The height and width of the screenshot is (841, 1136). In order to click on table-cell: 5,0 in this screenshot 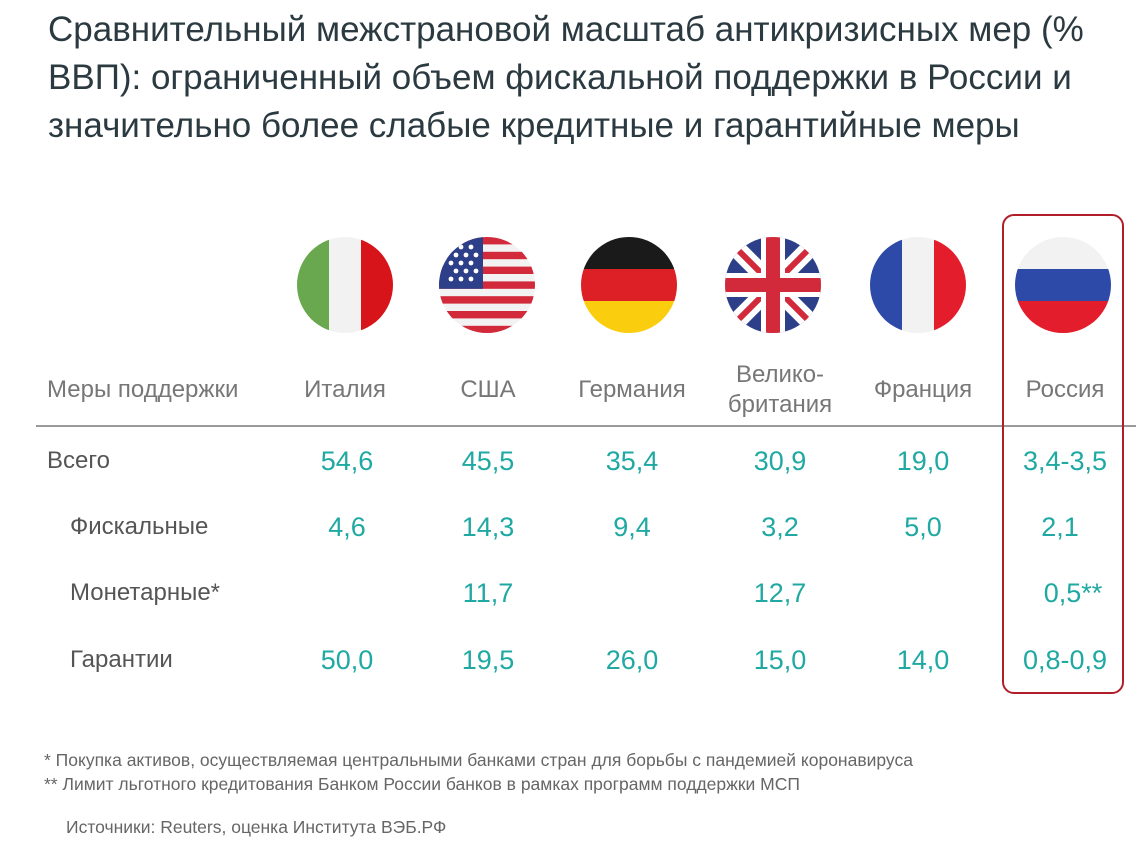, I will do `click(923, 527)`.